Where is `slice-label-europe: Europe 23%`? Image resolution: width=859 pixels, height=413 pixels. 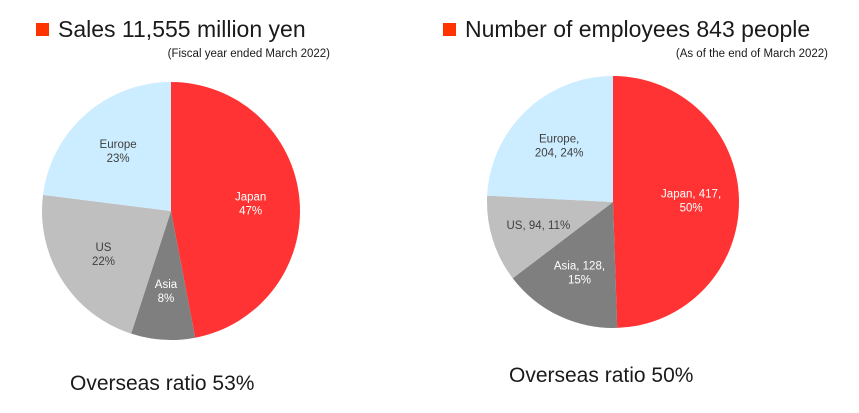
slice-label-europe: Europe 23% is located at coordinates (118, 152).